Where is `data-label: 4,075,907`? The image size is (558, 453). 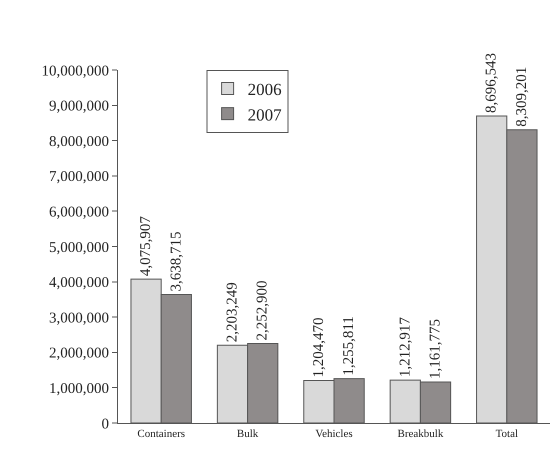 data-label: 4,075,907 is located at coordinates (146, 246).